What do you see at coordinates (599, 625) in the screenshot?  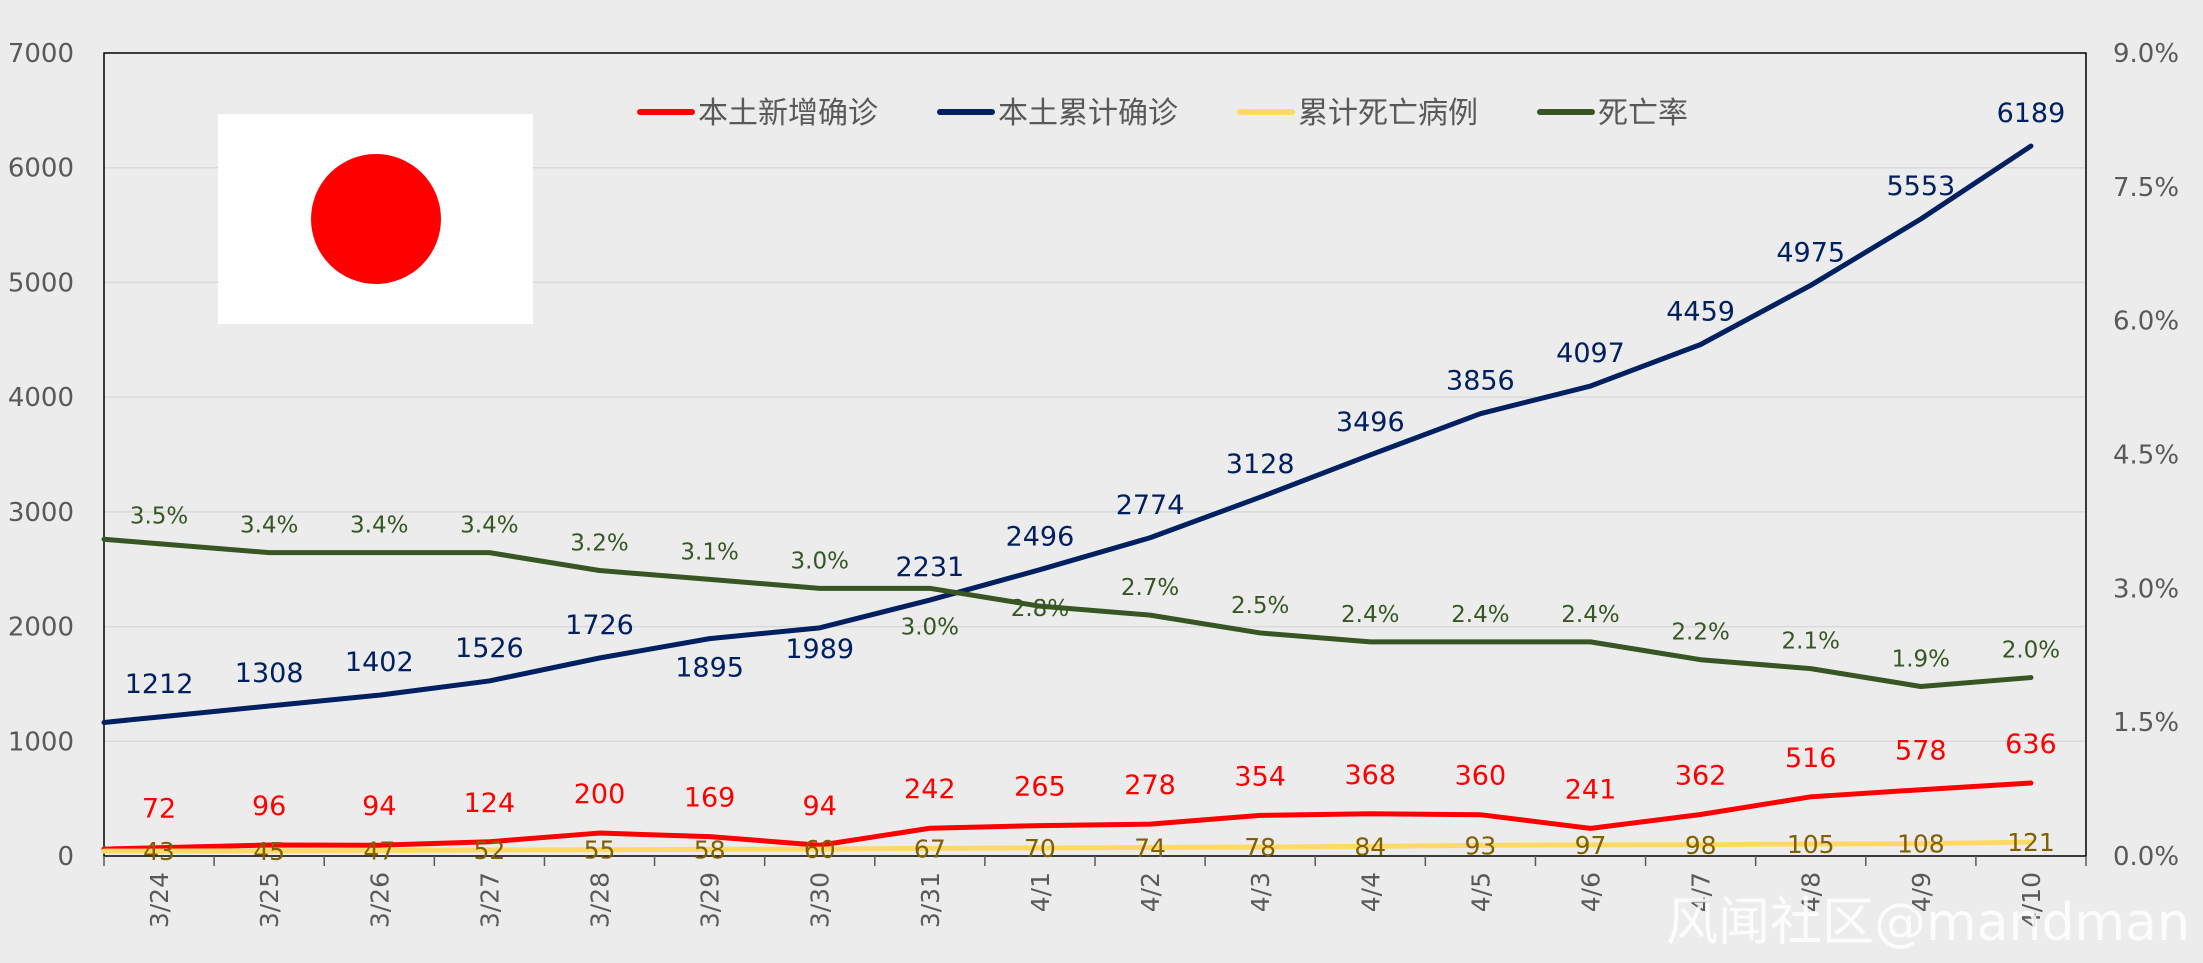 I see `data-label: 1726` at bounding box center [599, 625].